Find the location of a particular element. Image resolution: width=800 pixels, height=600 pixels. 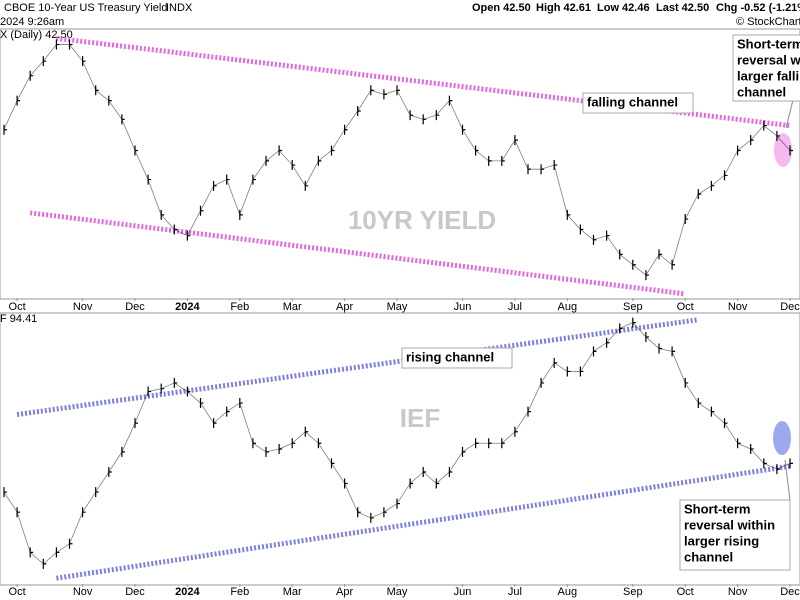

quote-item: Chg -0.52 (-1.21%) is located at coordinates (758, 8).